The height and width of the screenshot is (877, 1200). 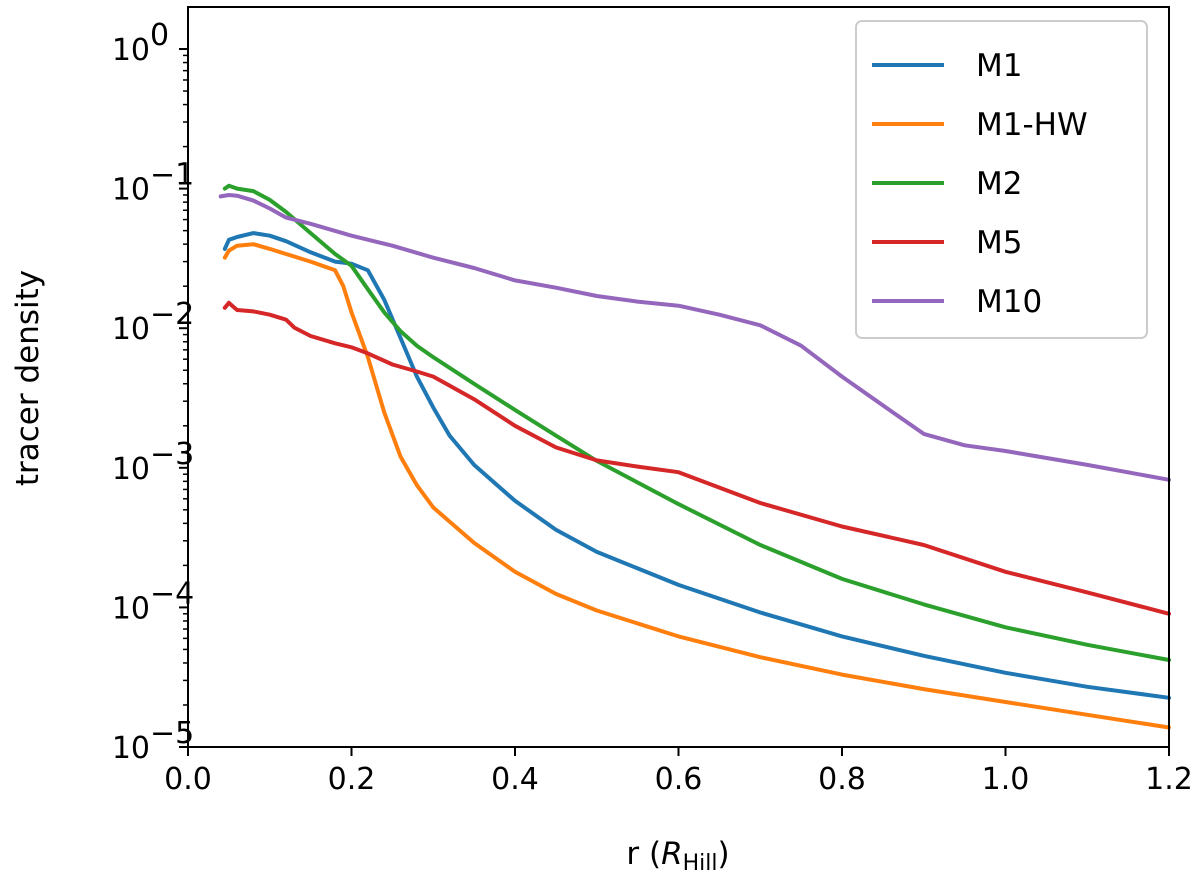 What do you see at coordinates (700, 863) in the screenshot?
I see `x-axis-label-subscript: Hill` at bounding box center [700, 863].